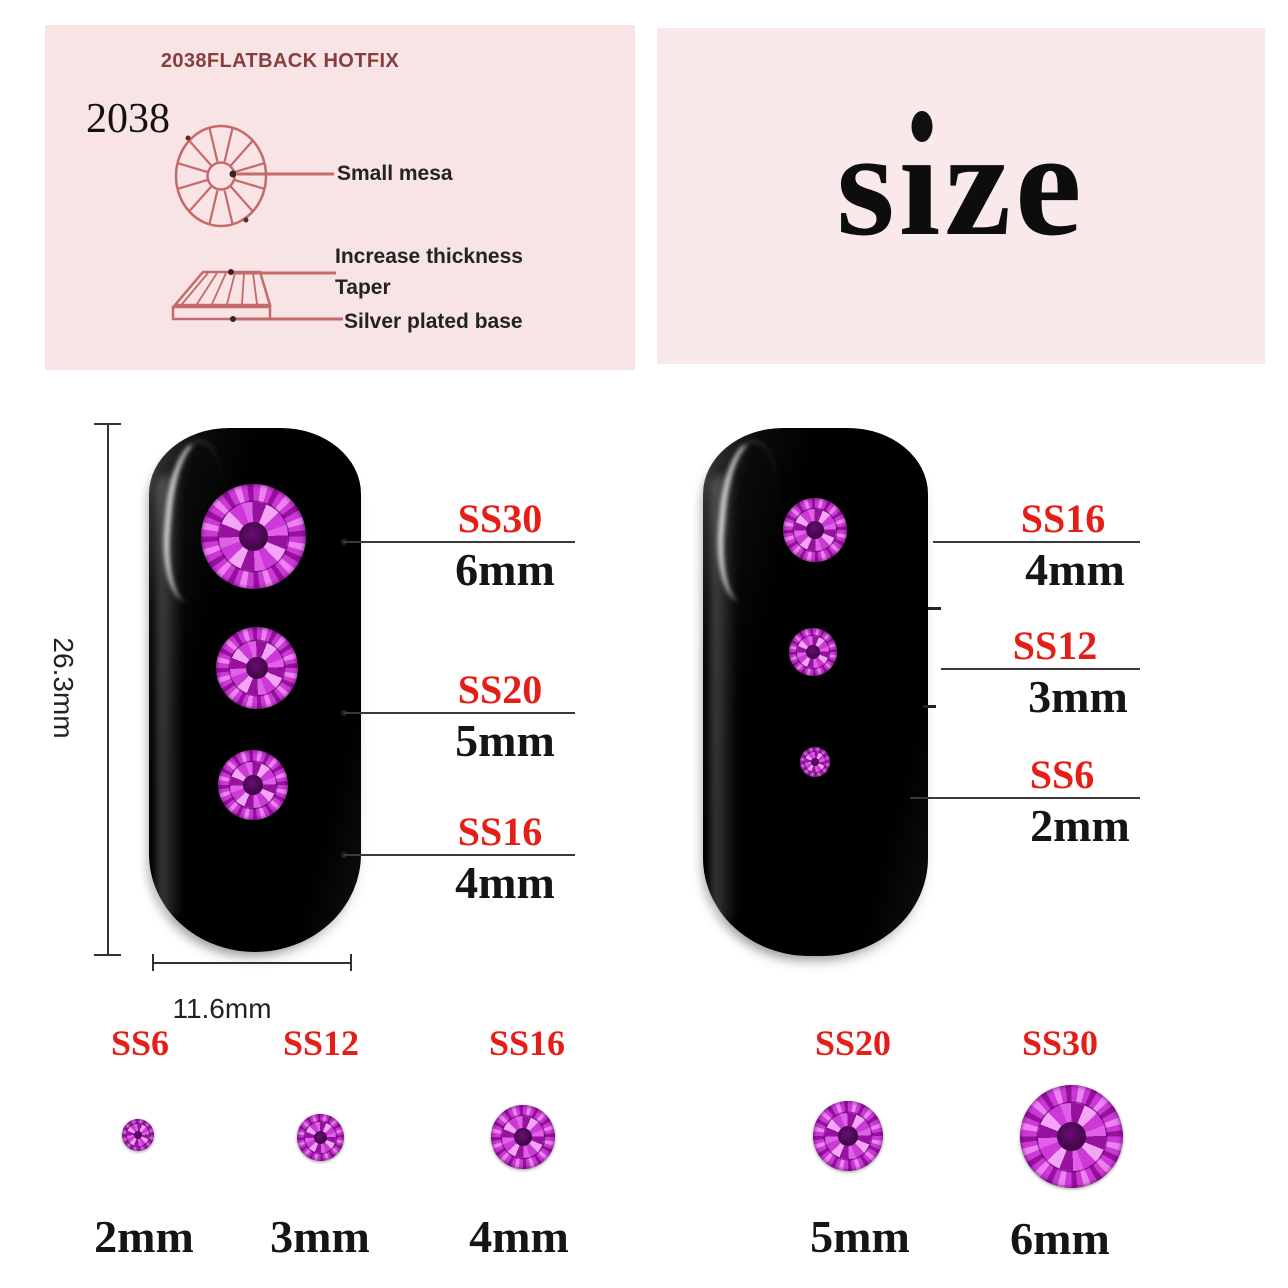 This screenshot has width=1288, height=1288. What do you see at coordinates (140, 1043) in the screenshot?
I see `row-ss-label: SS6` at bounding box center [140, 1043].